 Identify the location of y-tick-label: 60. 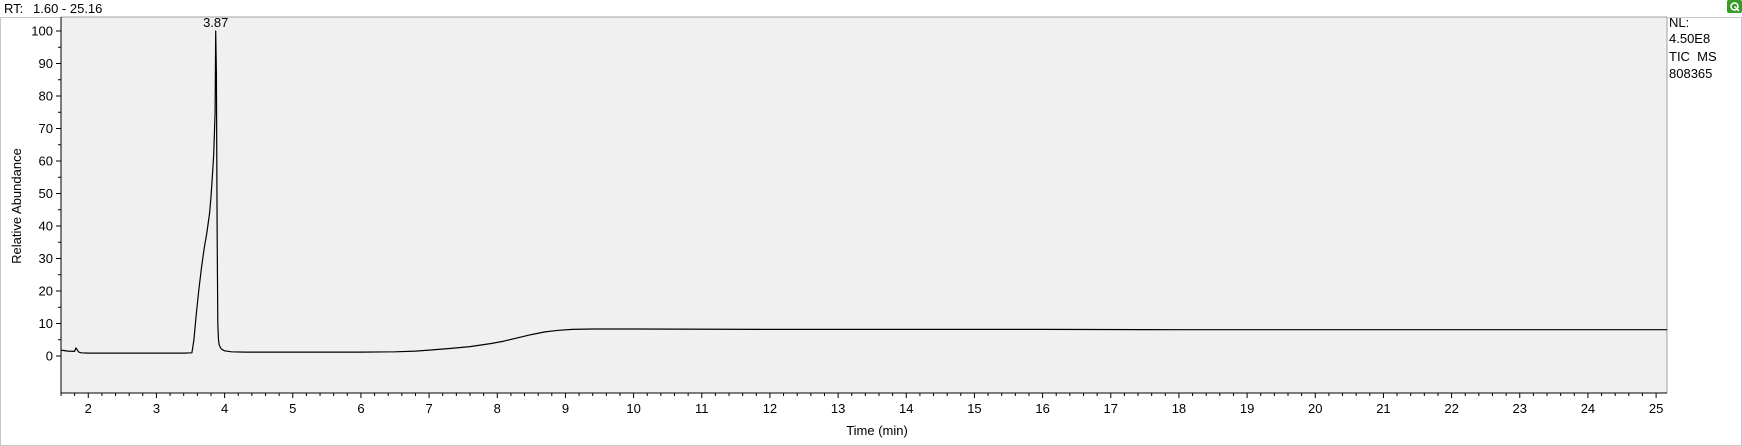
(46, 161).